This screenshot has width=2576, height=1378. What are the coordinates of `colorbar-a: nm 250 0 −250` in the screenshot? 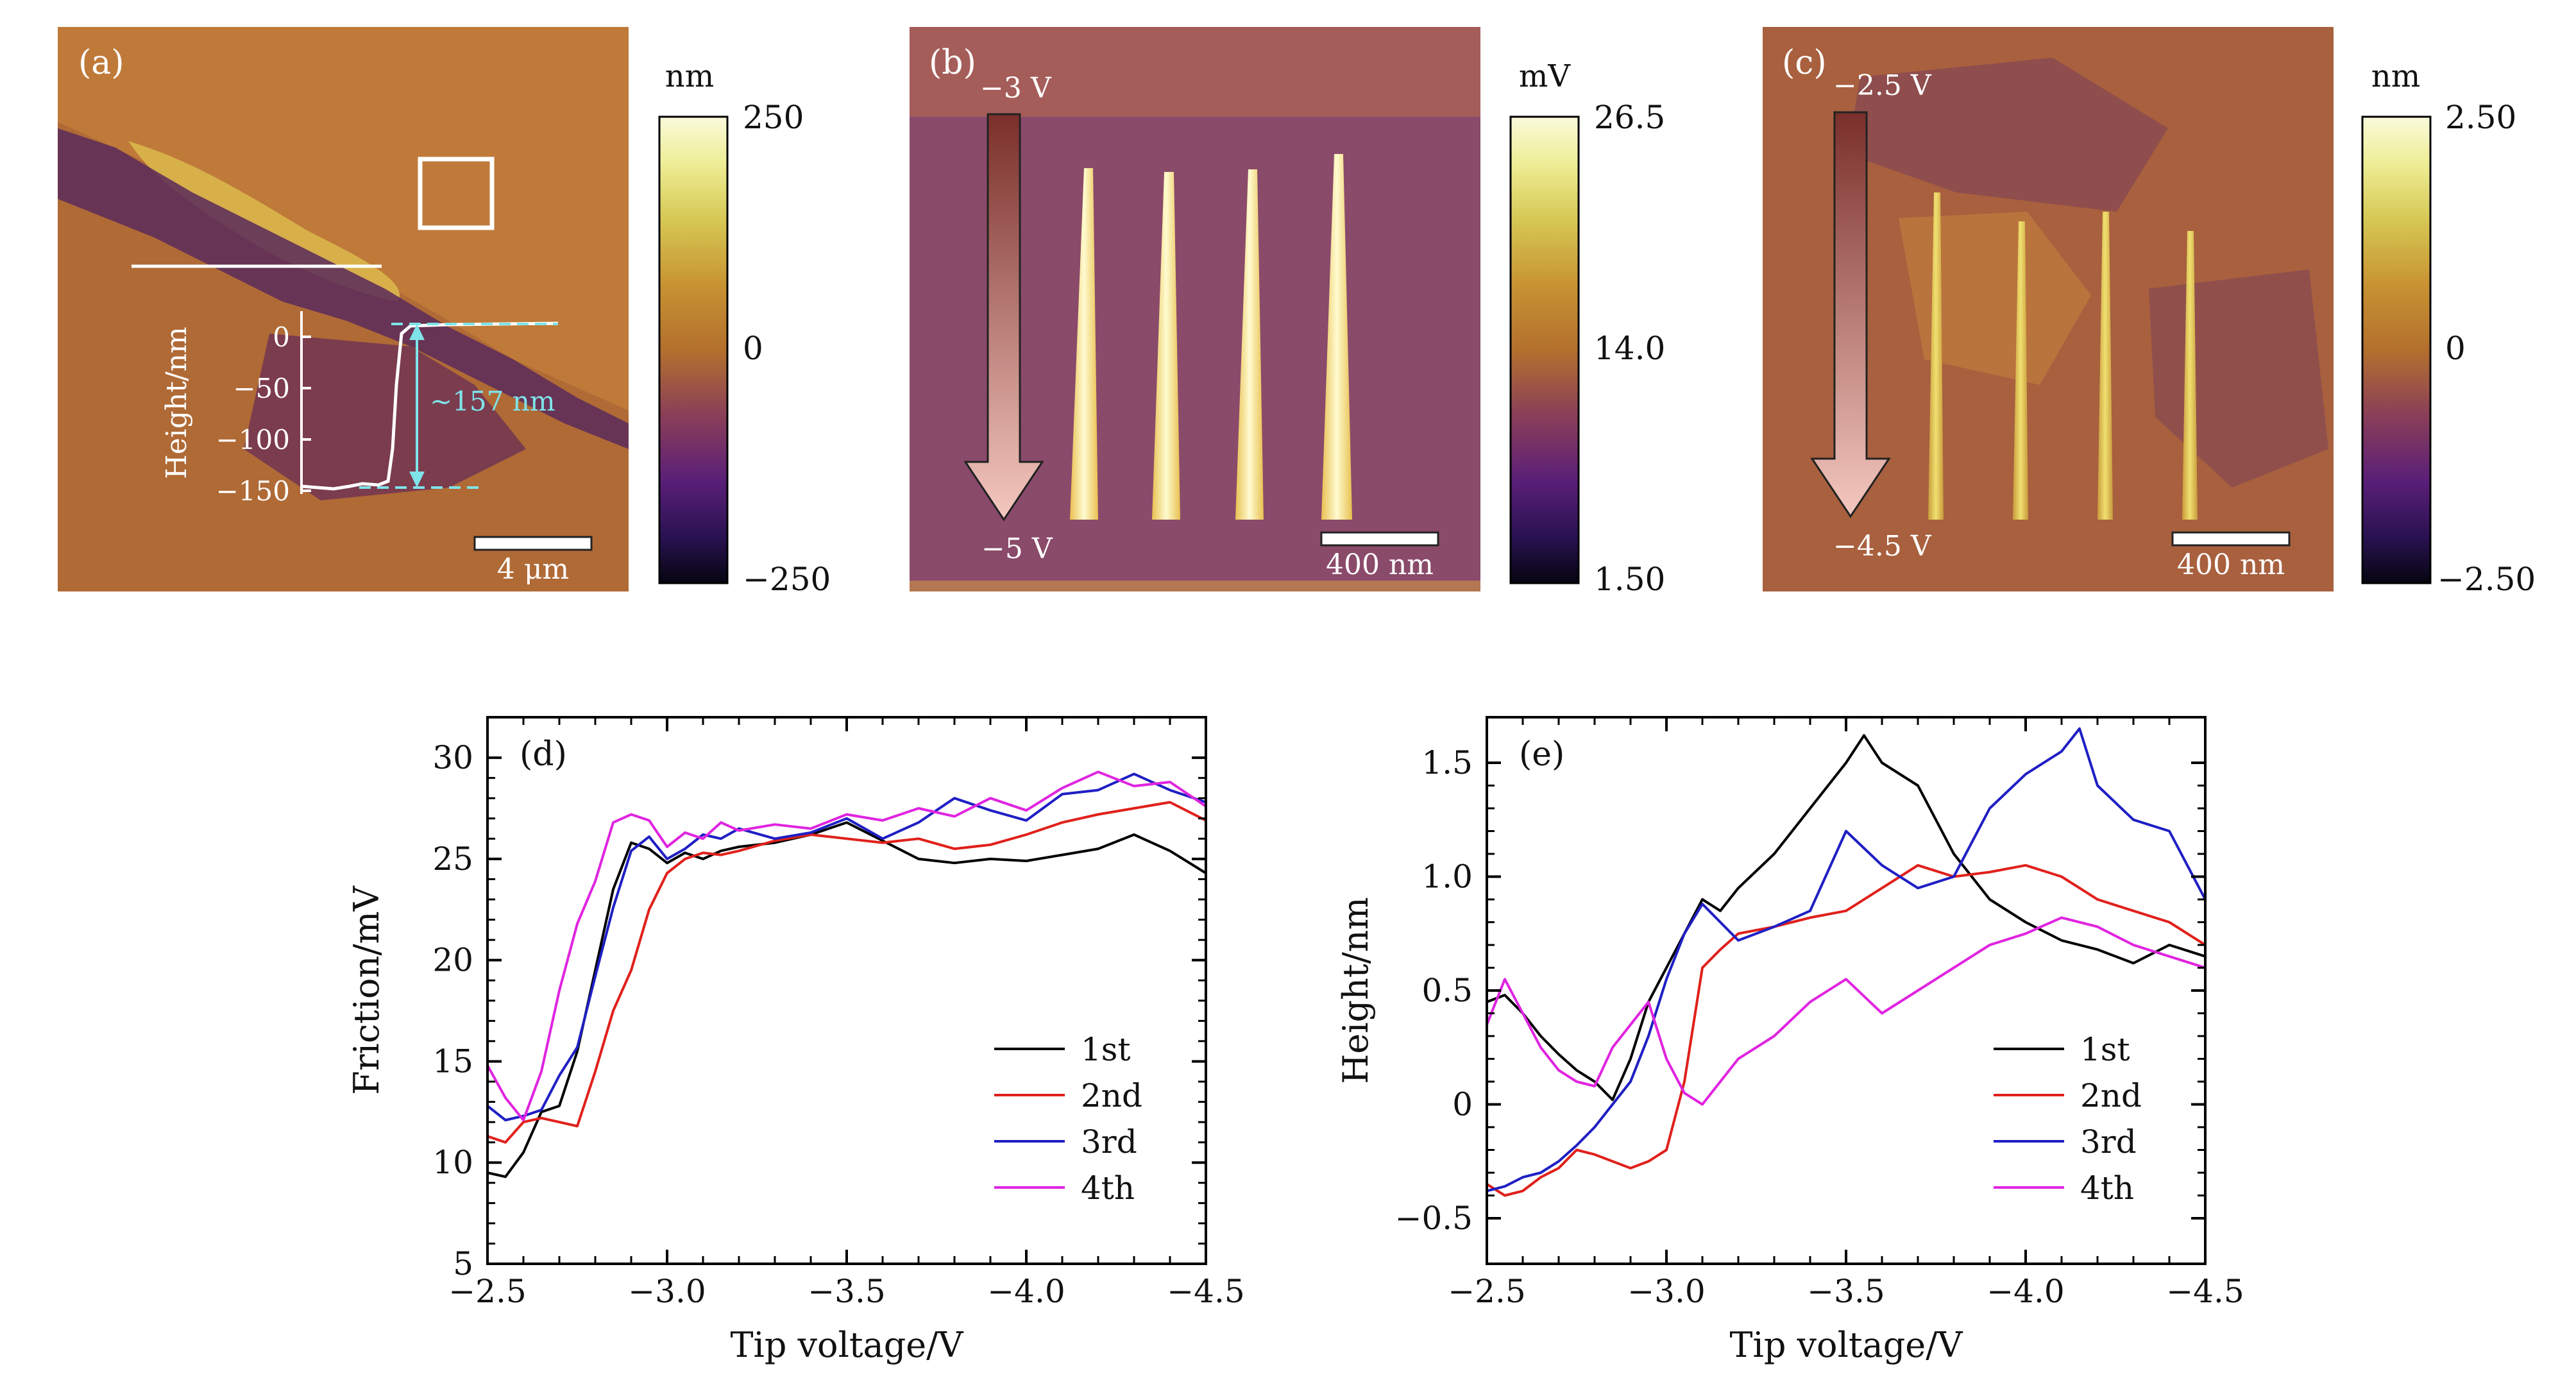 It's located at (744, 328).